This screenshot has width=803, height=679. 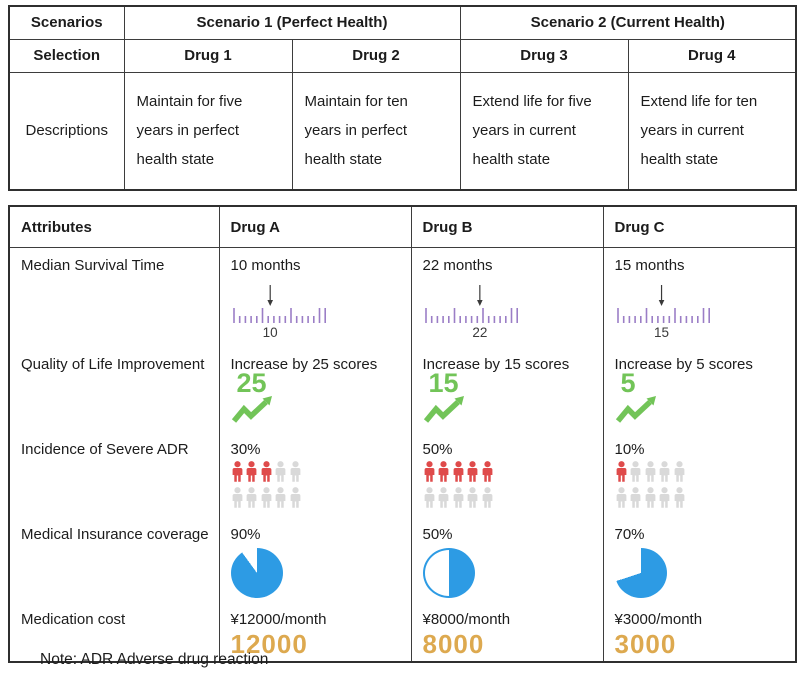 What do you see at coordinates (457, 265) in the screenshot?
I see `survival-drug-b-value: 22 months` at bounding box center [457, 265].